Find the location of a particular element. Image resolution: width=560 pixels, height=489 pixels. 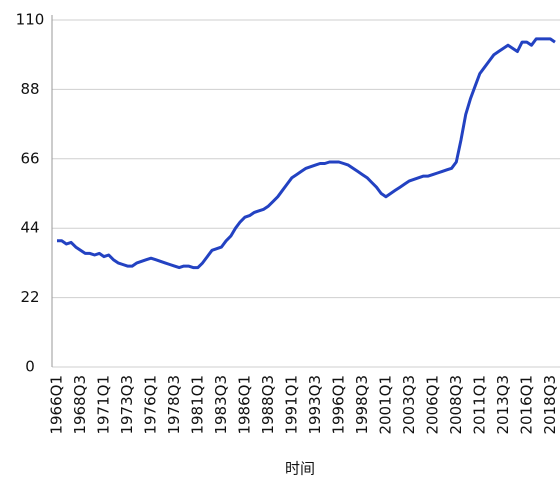

x-tick-label: 1968Q3 is located at coordinates (80, 405).